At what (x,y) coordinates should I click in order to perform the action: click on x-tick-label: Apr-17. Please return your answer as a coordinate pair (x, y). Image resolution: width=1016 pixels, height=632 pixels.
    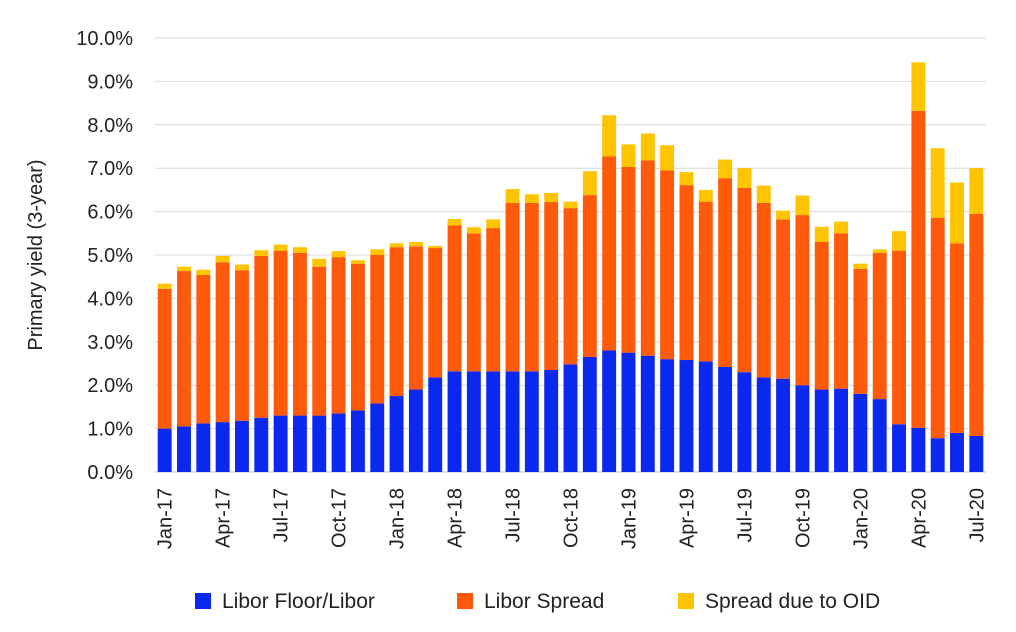
    Looking at the image, I should click on (224, 518).